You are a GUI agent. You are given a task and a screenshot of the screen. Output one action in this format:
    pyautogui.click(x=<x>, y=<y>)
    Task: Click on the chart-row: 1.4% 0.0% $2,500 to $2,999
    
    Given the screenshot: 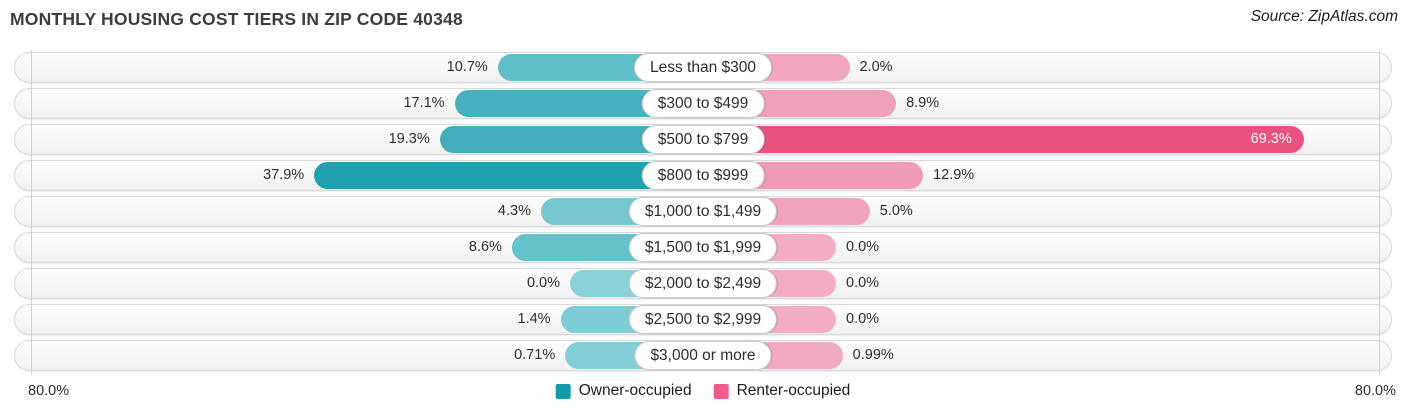 What is the action you would take?
    pyautogui.click(x=703, y=319)
    